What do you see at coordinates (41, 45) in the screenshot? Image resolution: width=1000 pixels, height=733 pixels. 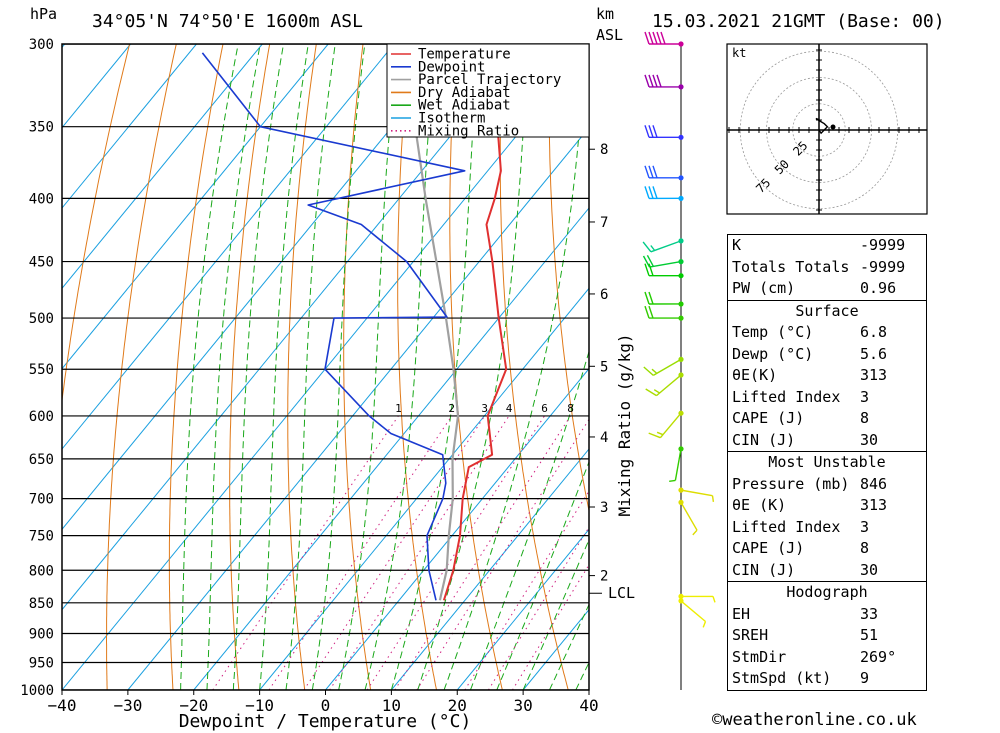 I see `pressure-tick-label: 300` at bounding box center [41, 45].